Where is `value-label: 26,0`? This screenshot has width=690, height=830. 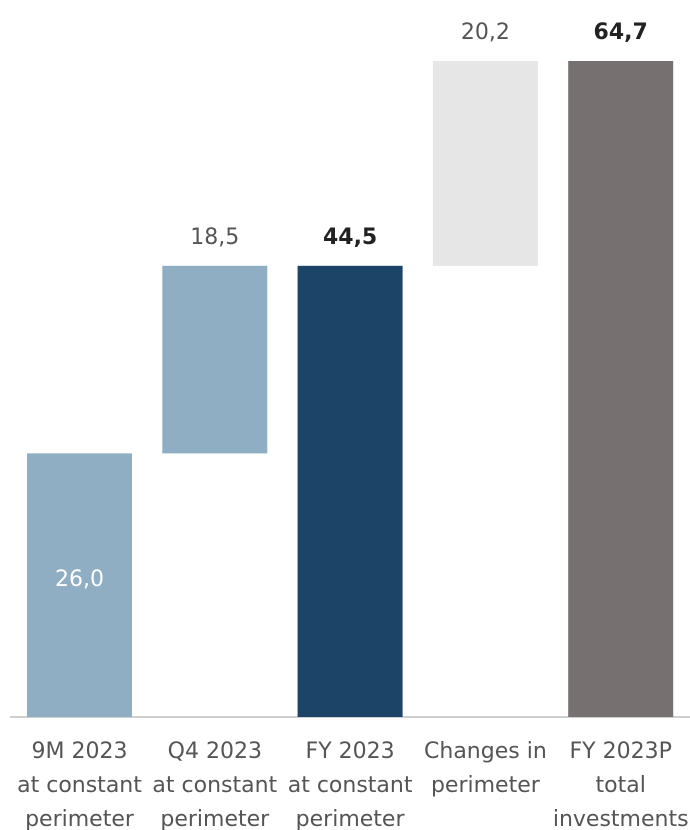 value-label: 26,0 is located at coordinates (79, 579).